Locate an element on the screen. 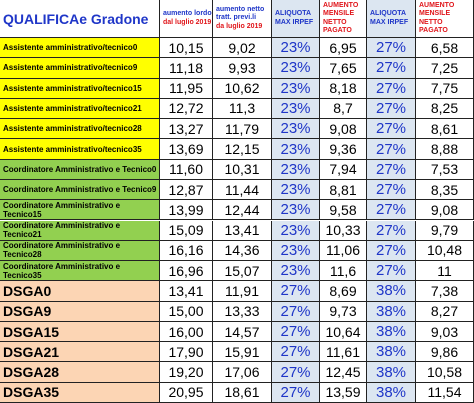 The image size is (474, 403). value-cell: 9,02 is located at coordinates (242, 48).